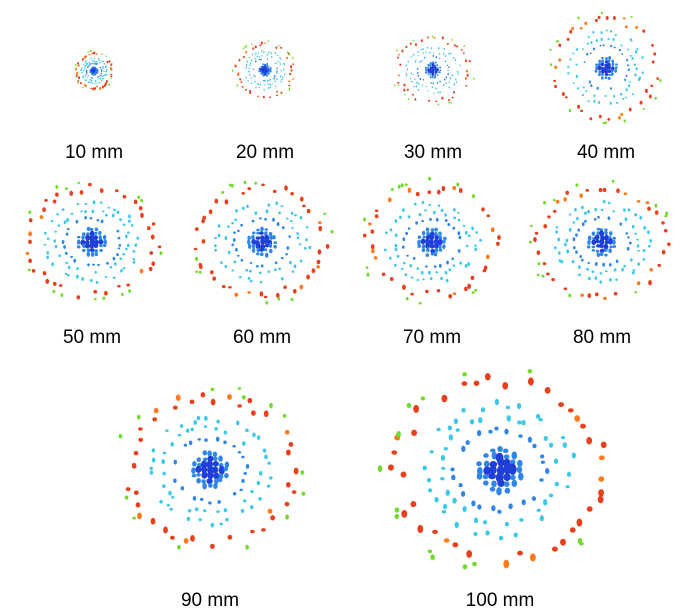 Image resolution: width=700 pixels, height=616 pixels. What do you see at coordinates (599, 240) in the screenshot?
I see `spot-diagram-80mm` at bounding box center [599, 240].